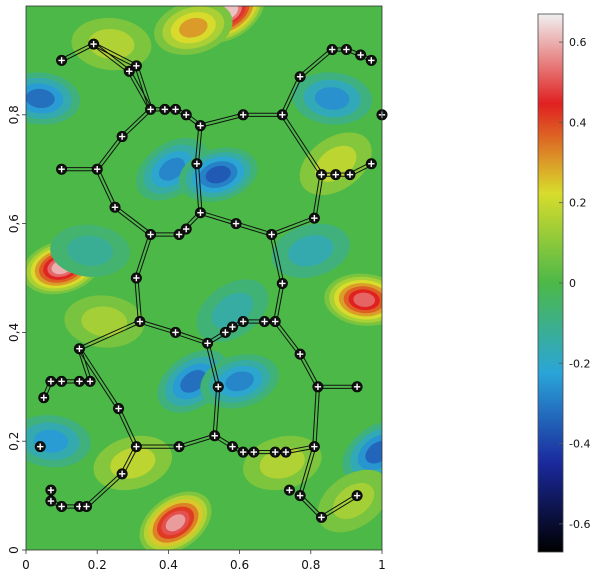 This screenshot has width=599, height=576. I want to click on x-tick-label: 0.4, so click(168, 565).